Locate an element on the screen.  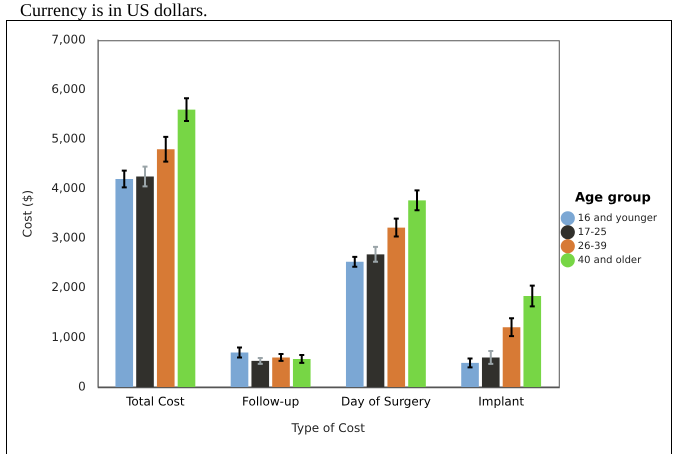
y-tick-label: 7,000 is located at coordinates (68, 39).